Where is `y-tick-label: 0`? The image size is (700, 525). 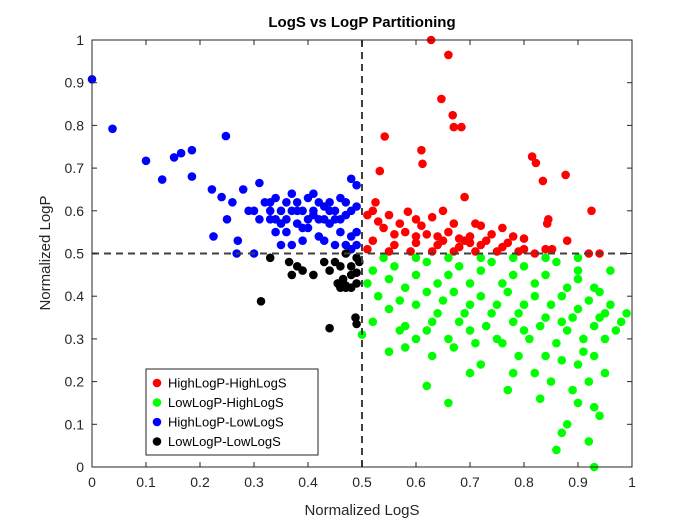
y-tick-label: 0 is located at coordinates (80, 467).